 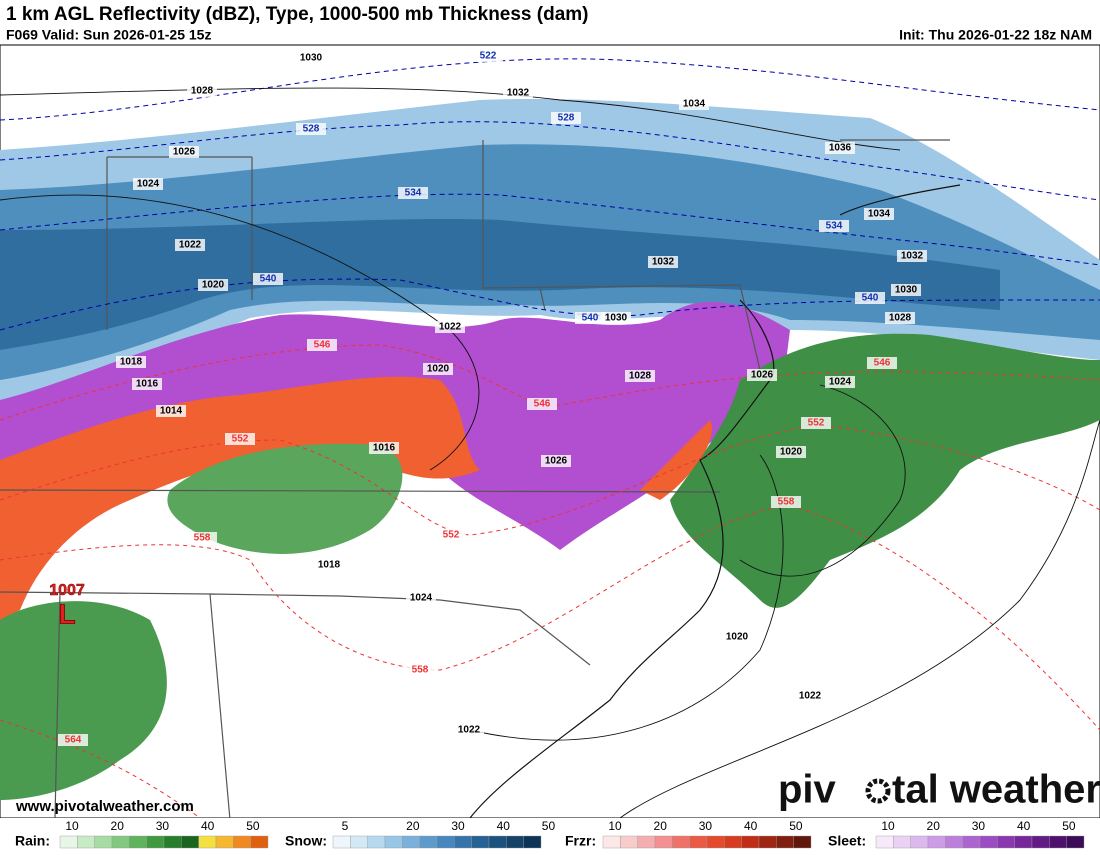 What do you see at coordinates (66, 613) in the screenshot?
I see `low-symbol: L` at bounding box center [66, 613].